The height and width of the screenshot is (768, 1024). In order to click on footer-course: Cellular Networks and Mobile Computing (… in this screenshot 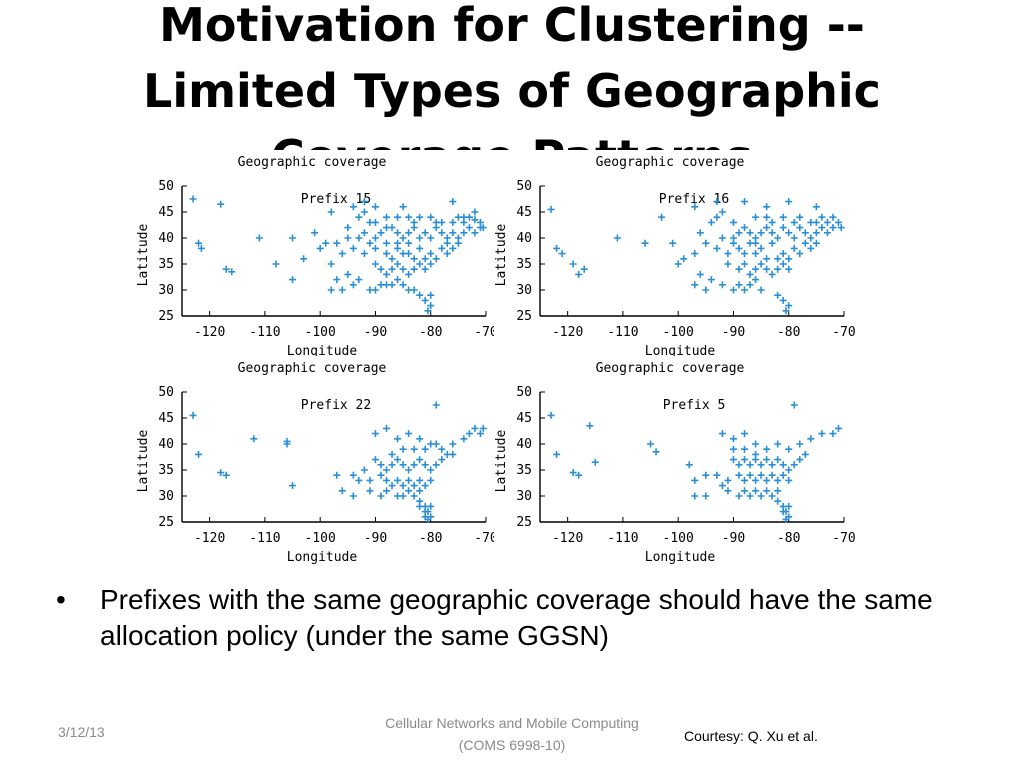, I will do `click(512, 734)`.